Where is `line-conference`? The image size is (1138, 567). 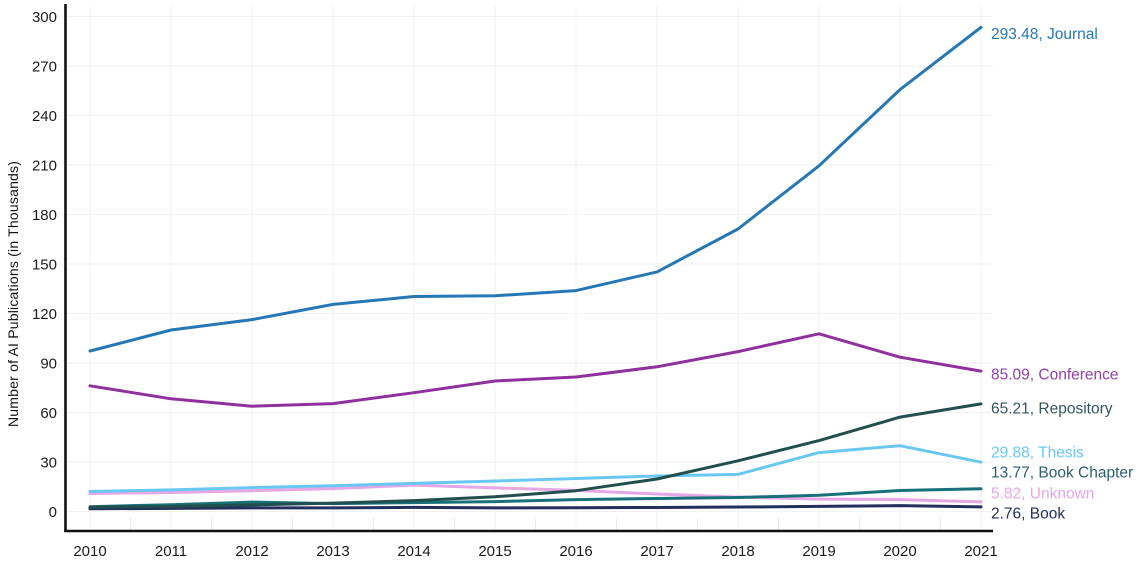
line-conference is located at coordinates (535, 370).